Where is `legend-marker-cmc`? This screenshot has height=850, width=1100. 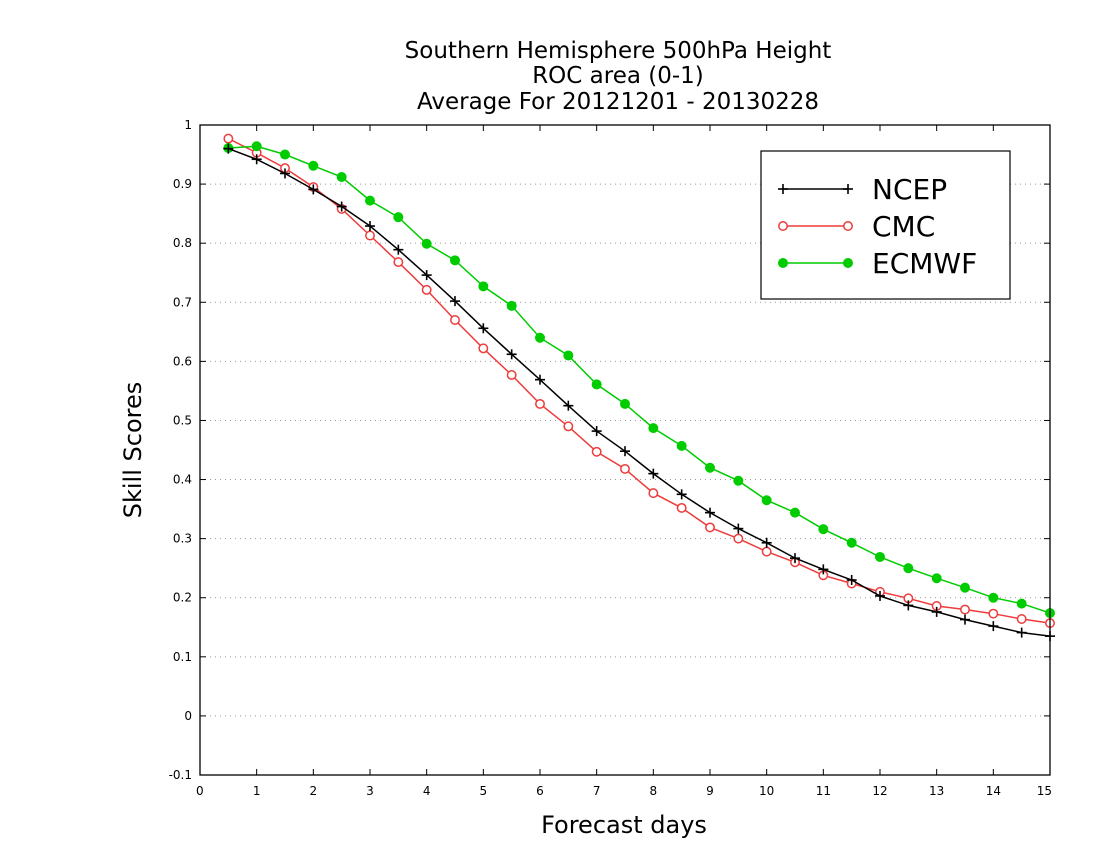
legend-marker-cmc is located at coordinates (848, 226).